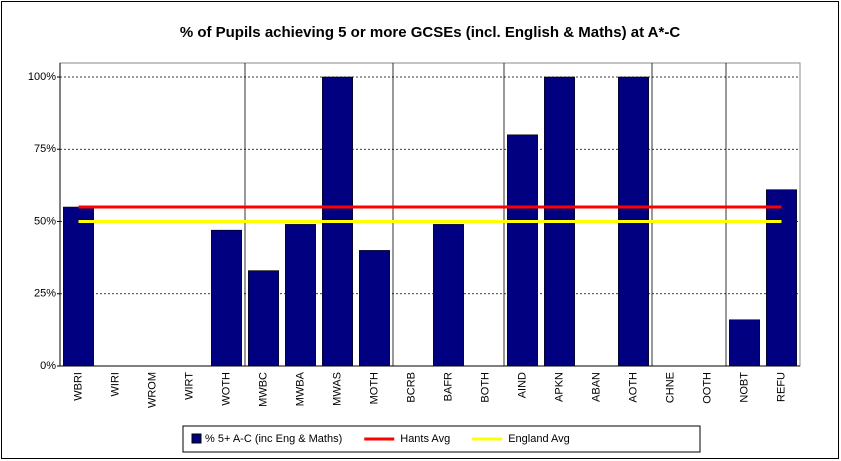  Describe the element at coordinates (744, 387) in the screenshot. I see `x-tick-label: NOBT` at that location.